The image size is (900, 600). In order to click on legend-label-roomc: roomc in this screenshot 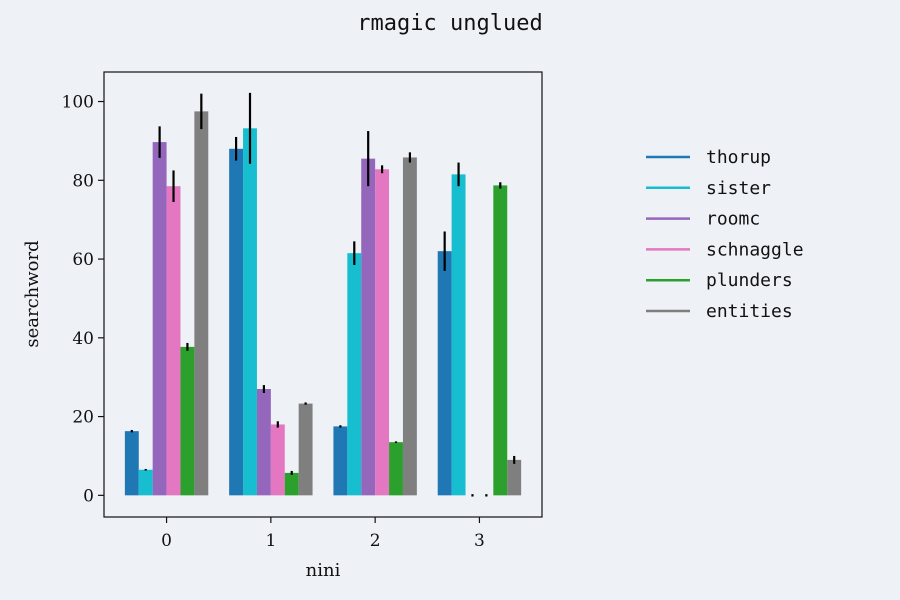, I will do `click(733, 219)`.